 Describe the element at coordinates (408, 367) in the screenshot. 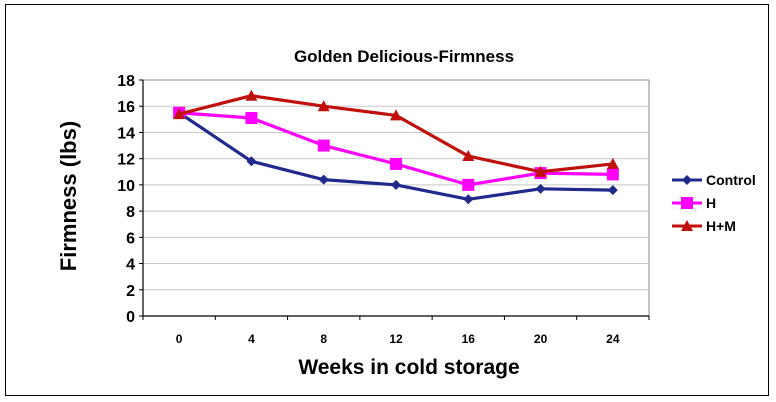

I see `x-axis-title: Weeks in cold storage` at that location.